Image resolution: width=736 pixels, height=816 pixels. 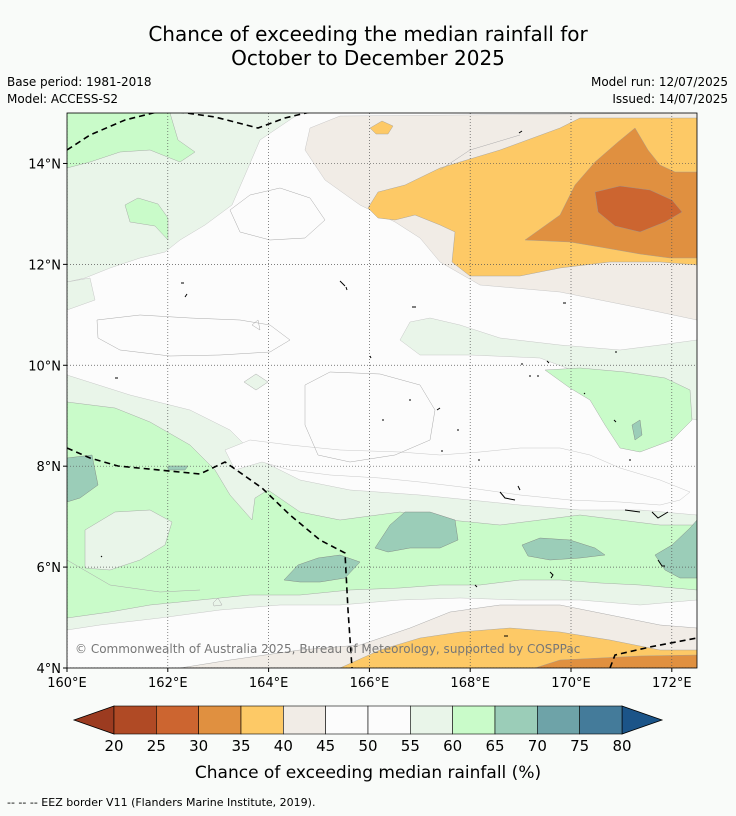 What do you see at coordinates (368, 773) in the screenshot?
I see `colorbar-label: Chance of exceeding median rainfall (%)` at bounding box center [368, 773].